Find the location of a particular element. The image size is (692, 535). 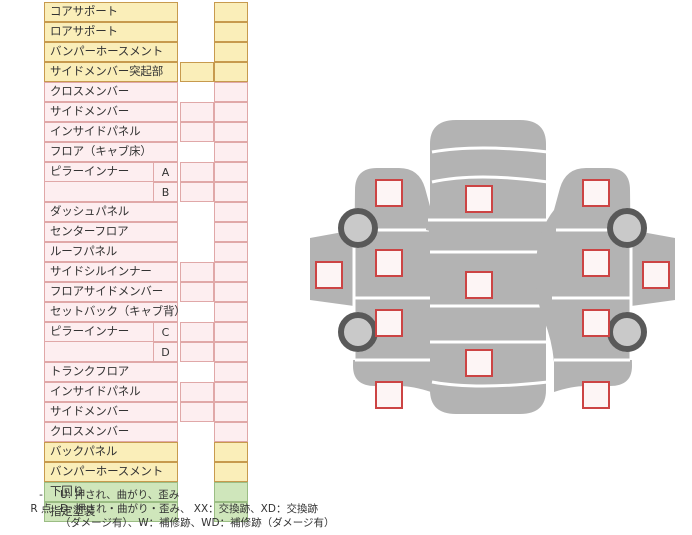

part-label: フロアサイドメンバー is located at coordinates (111, 292).